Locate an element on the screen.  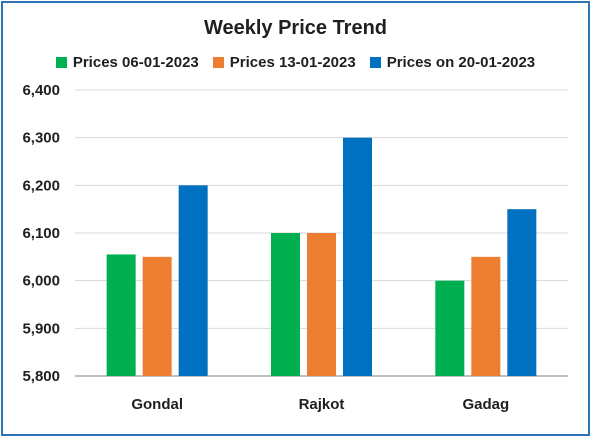
legend-item-series-2: Prices 13-01-2023 is located at coordinates (284, 62).